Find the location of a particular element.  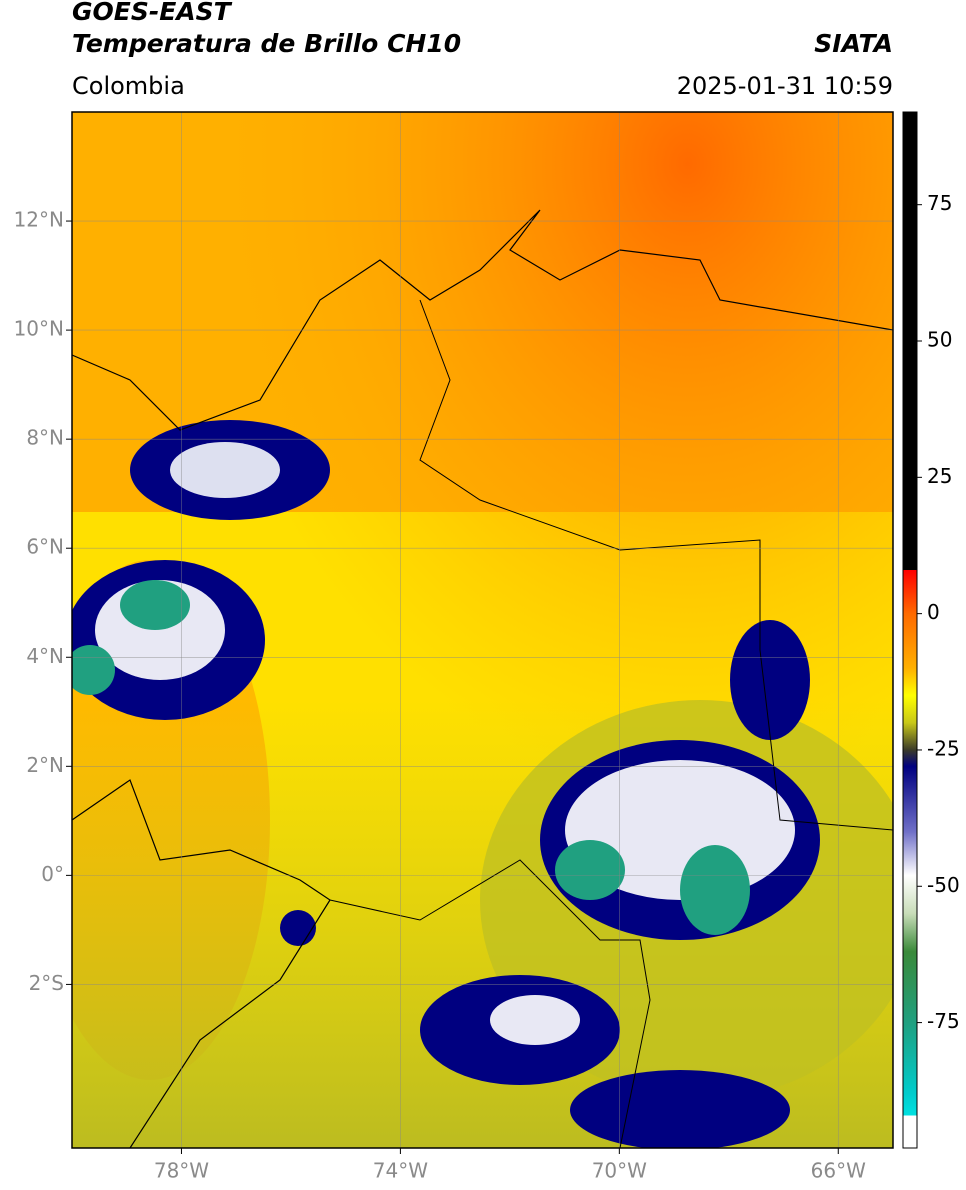

source: SIATA is located at coordinates (853, 43).